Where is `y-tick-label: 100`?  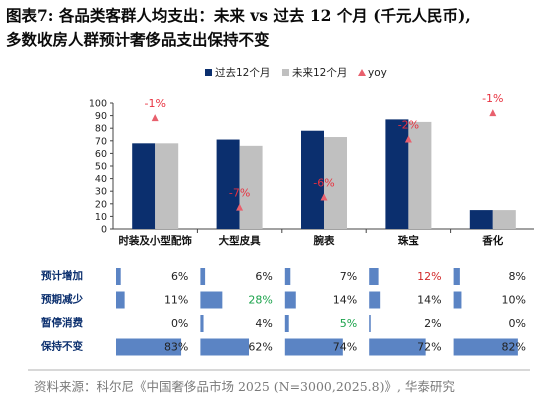 y-tick-label: 100 is located at coordinates (98, 104).